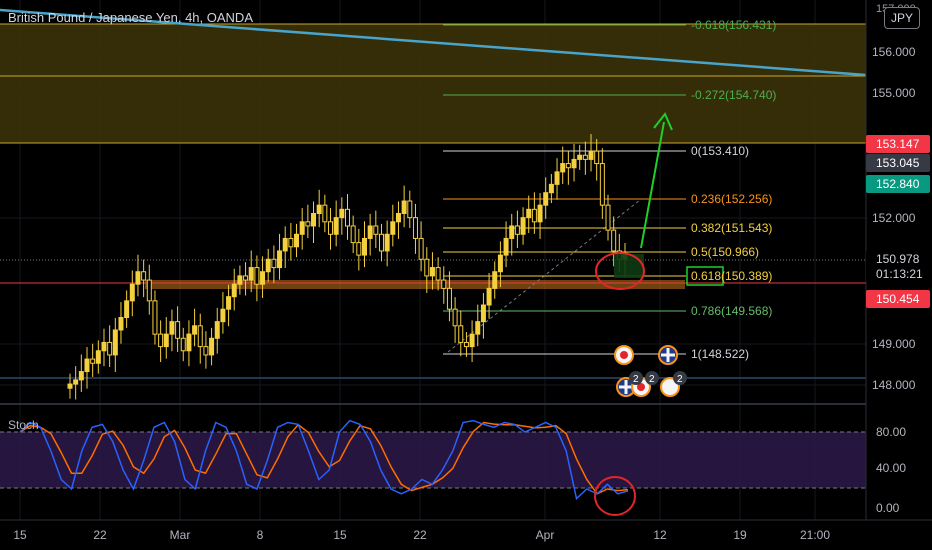  I want to click on time-tick-label: 15, so click(340, 535).